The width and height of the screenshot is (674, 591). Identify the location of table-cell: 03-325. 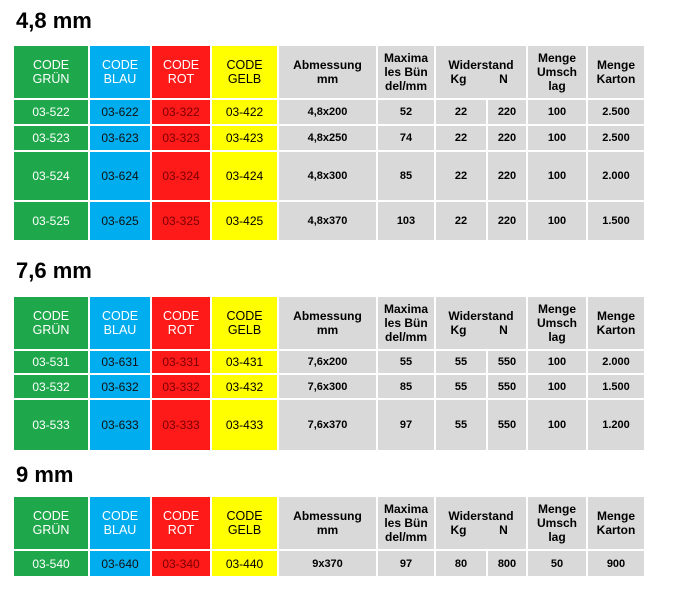
(181, 221).